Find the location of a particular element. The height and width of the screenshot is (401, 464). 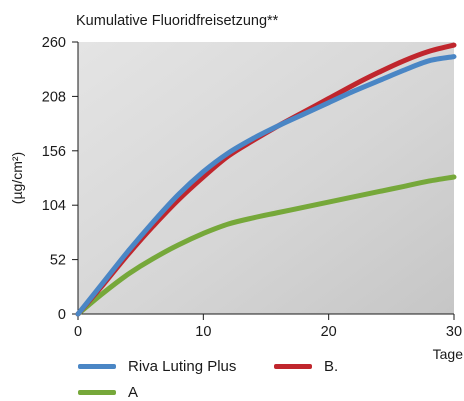

x-tick-label: 0 is located at coordinates (78, 332).